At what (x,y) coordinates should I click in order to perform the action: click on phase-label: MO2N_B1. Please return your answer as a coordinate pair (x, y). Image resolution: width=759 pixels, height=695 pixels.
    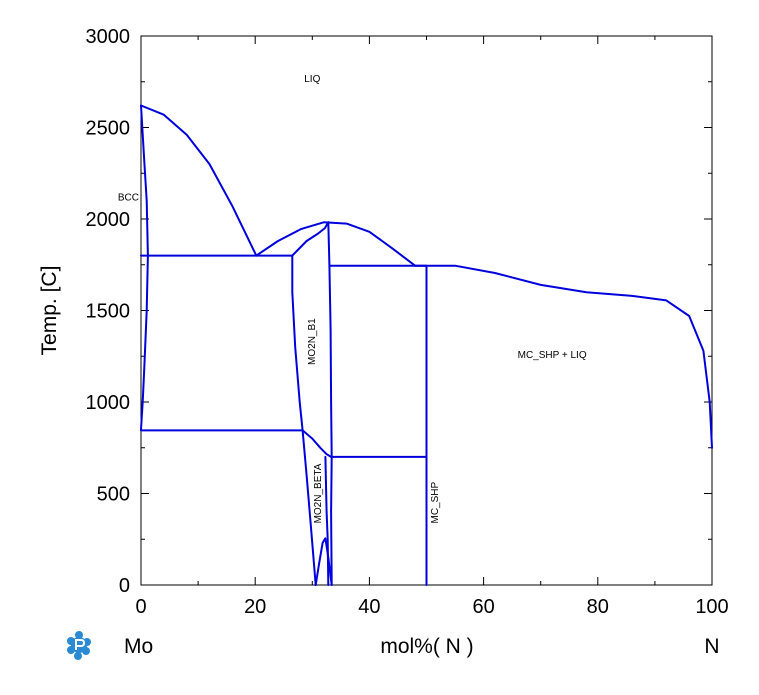
    Looking at the image, I should click on (312, 341).